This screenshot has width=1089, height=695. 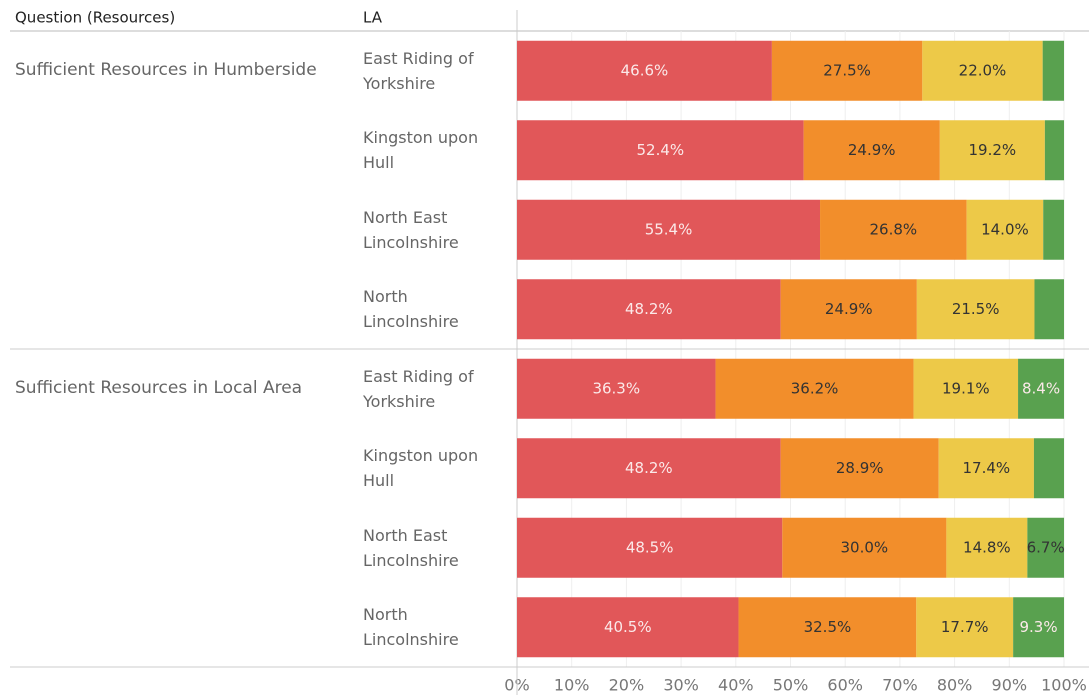 What do you see at coordinates (900, 685) in the screenshot?
I see `x-tick-label: 70%` at bounding box center [900, 685].